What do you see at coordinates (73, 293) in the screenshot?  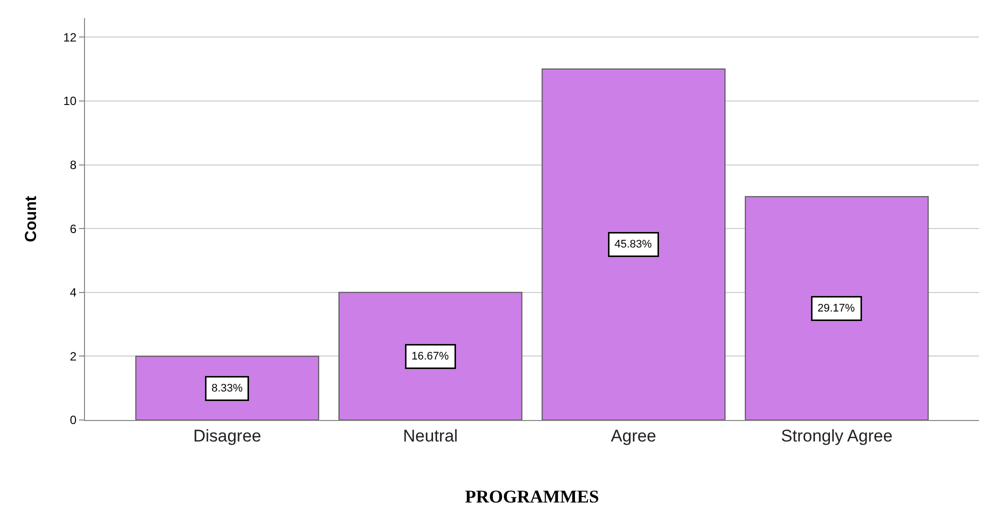 I see `y-tick-label: 4` at bounding box center [73, 293].